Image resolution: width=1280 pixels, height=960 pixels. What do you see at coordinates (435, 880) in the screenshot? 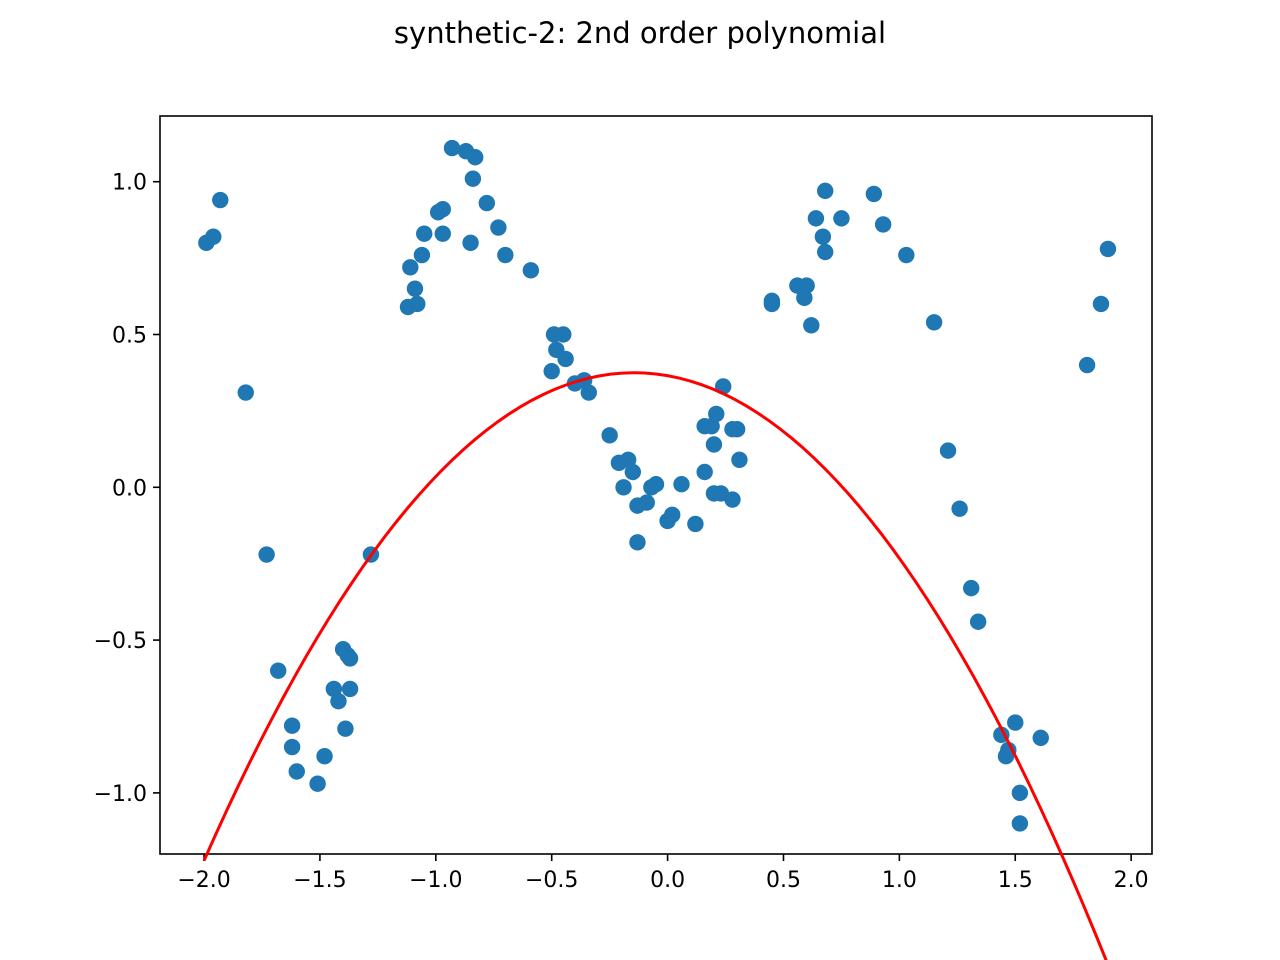
I see `x-tick-label: −1.0` at bounding box center [435, 880].